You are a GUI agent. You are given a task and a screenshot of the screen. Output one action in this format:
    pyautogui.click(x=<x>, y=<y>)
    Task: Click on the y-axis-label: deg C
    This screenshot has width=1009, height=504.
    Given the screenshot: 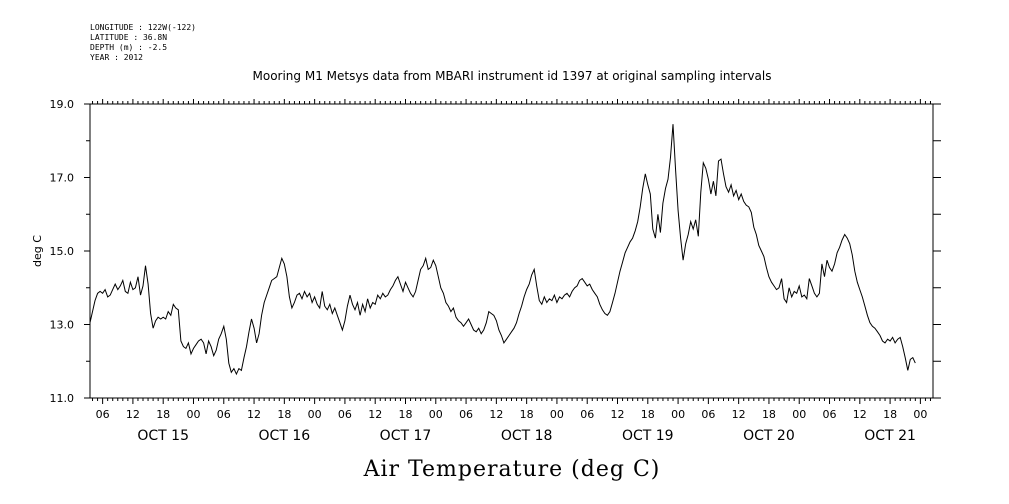 What is the action you would take?
    pyautogui.click(x=37, y=251)
    